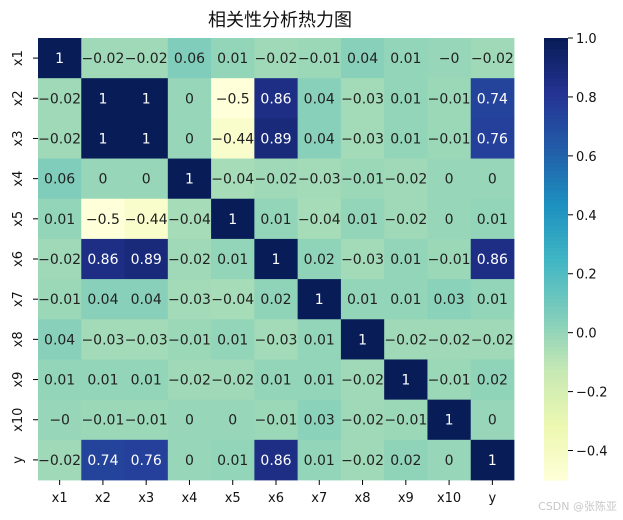 The width and height of the screenshot is (623, 520). What do you see at coordinates (449, 59) in the screenshot?
I see `cell-value-label: −0` at bounding box center [449, 59].